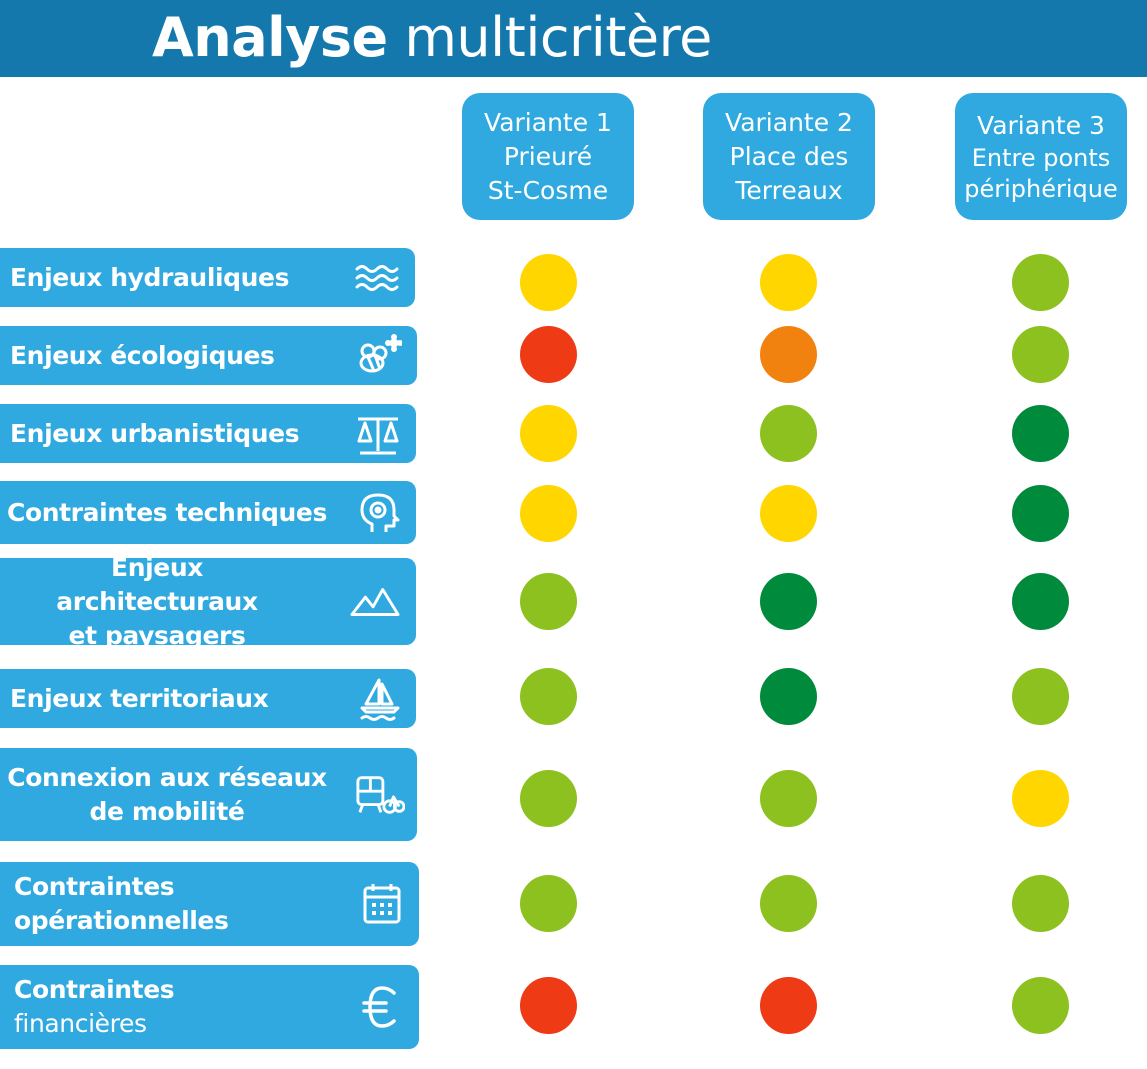 This screenshot has width=1147, height=1069. I want to click on variant-2-line1: Variante 2, so click(789, 122).